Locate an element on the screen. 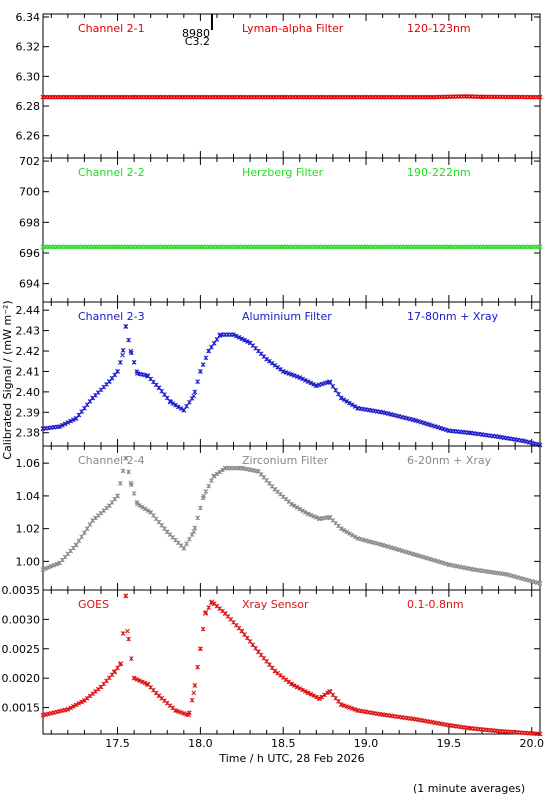 The image size is (550, 800). y-tick-label: 2.43 is located at coordinates (28, 331).